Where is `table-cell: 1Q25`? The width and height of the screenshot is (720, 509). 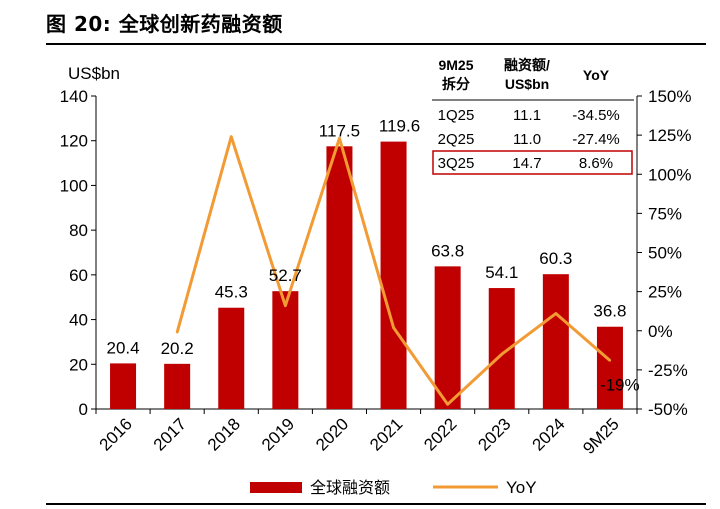
table-cell: 1Q25 is located at coordinates (456, 115).